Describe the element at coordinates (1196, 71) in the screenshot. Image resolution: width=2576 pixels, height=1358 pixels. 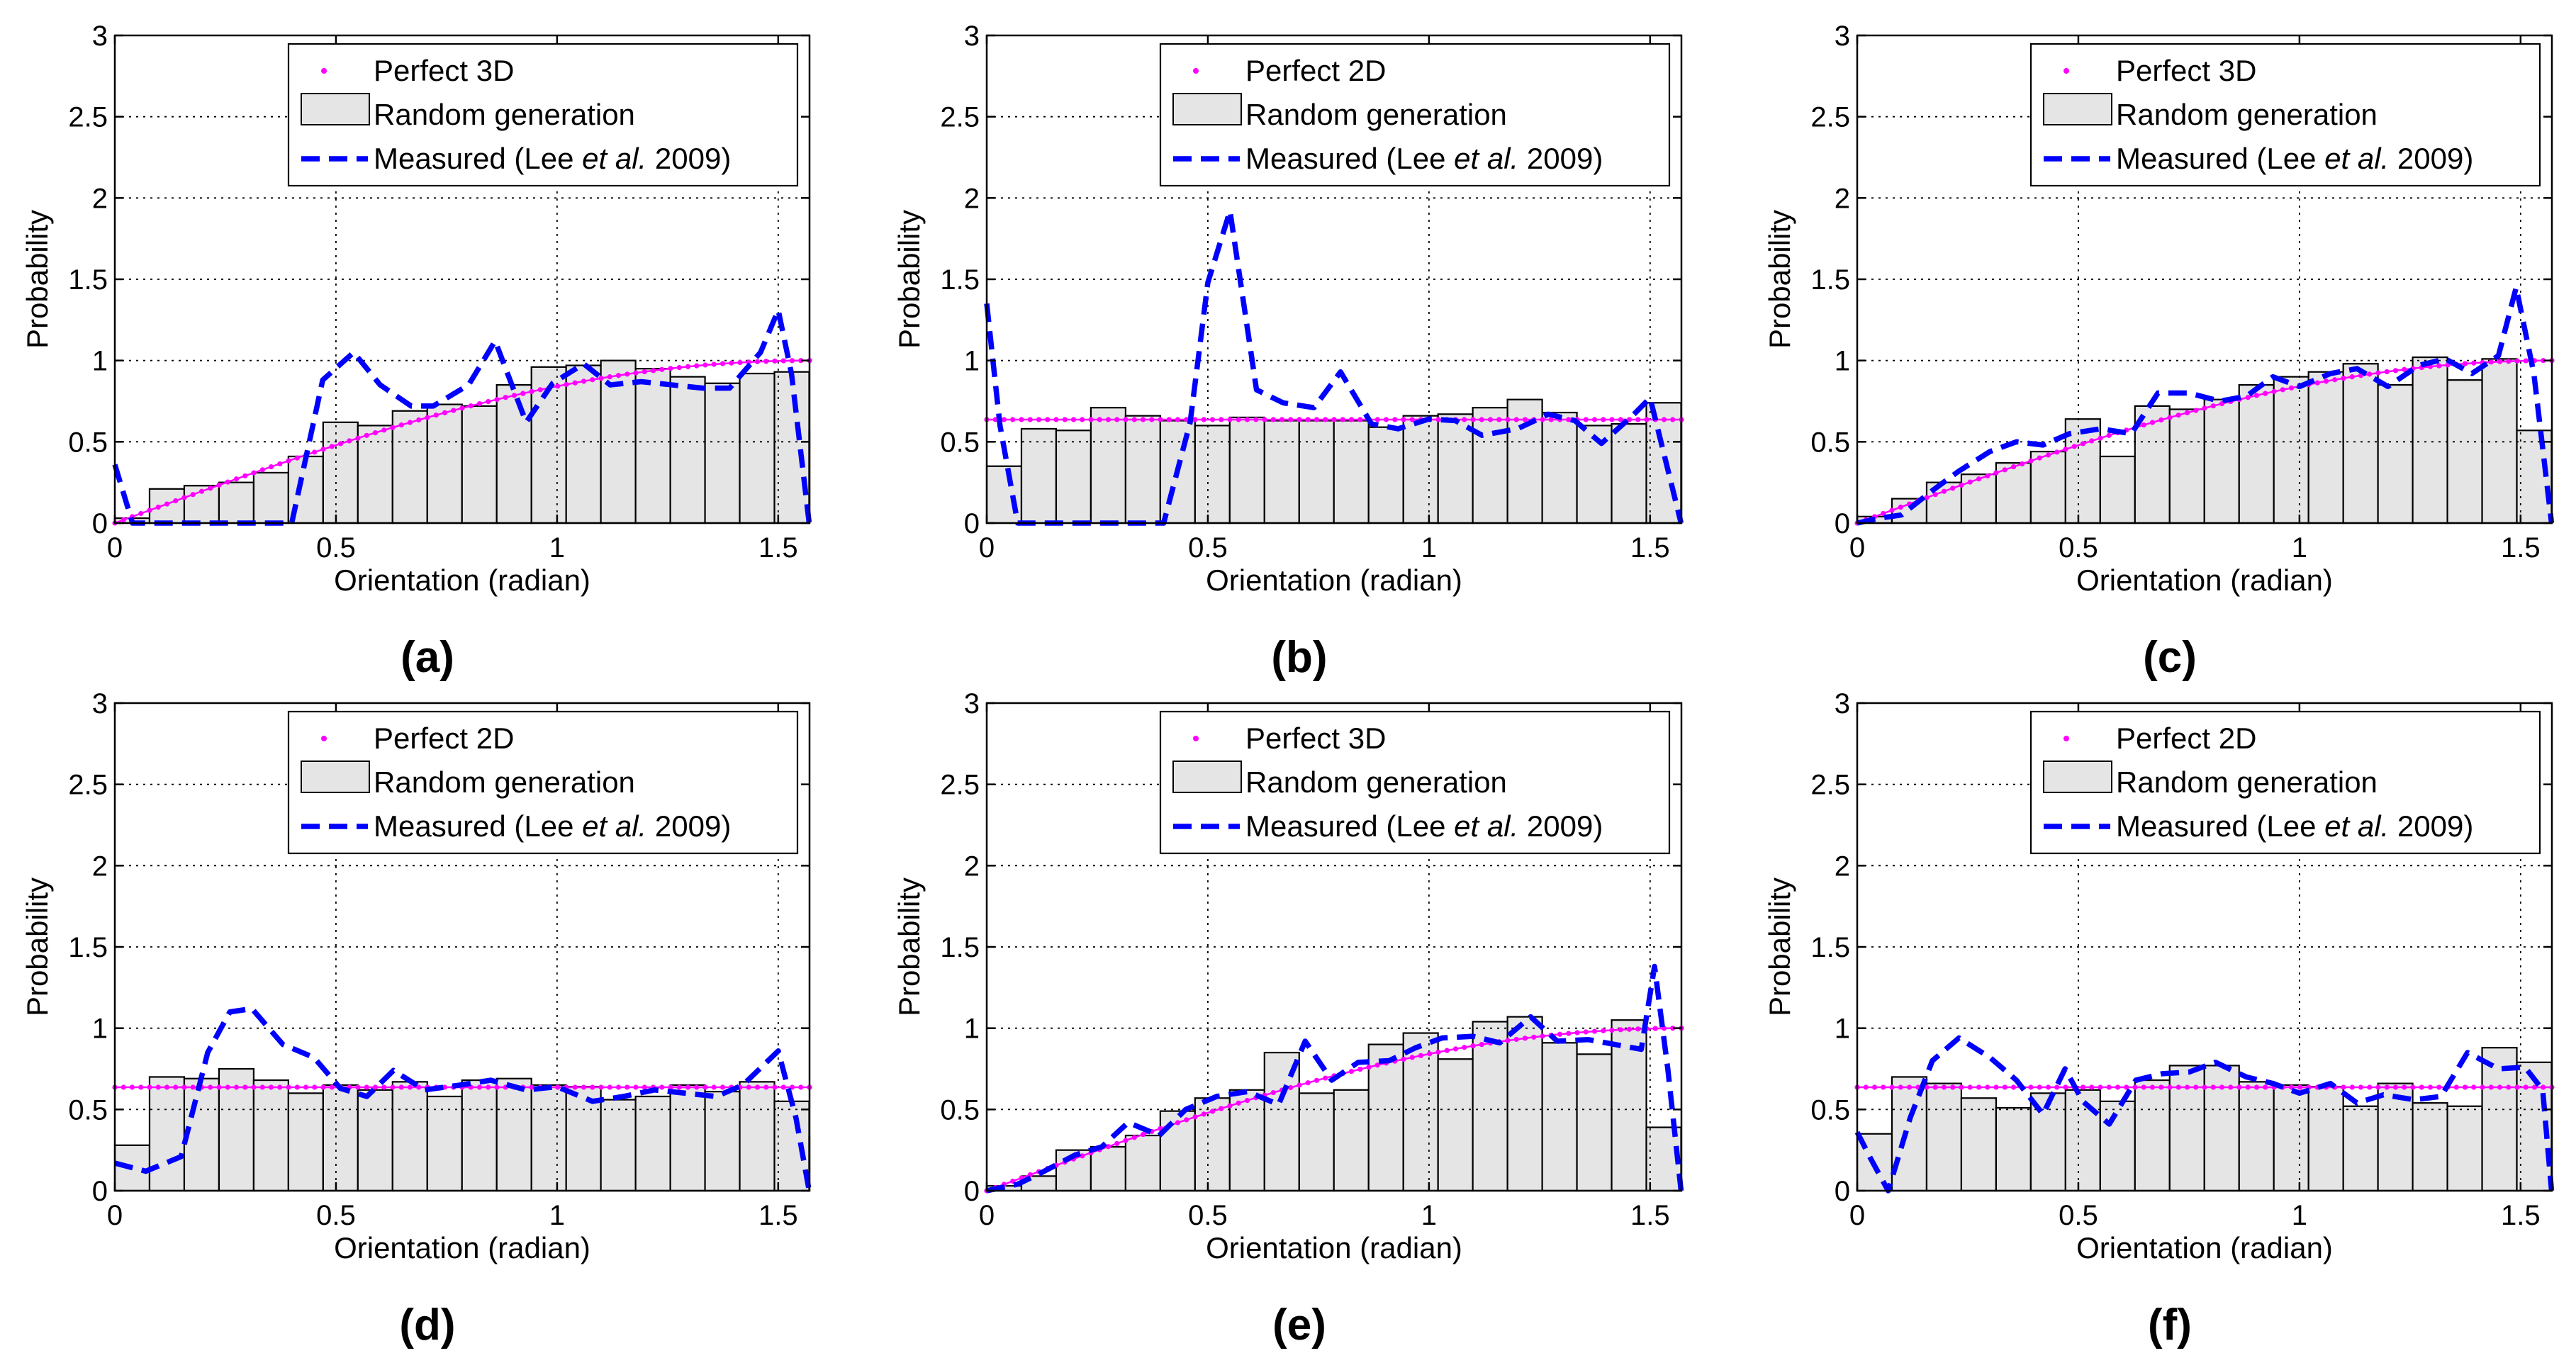
I see `legend-perfect-marker` at that location.